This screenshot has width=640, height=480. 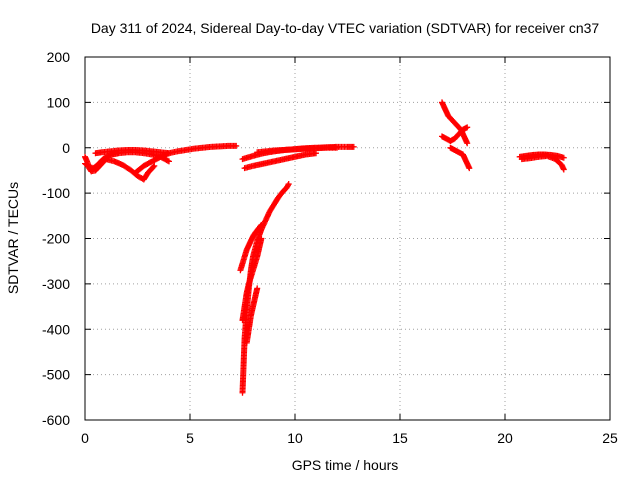 I want to click on y-tick-label: -400, so click(x=56, y=329).